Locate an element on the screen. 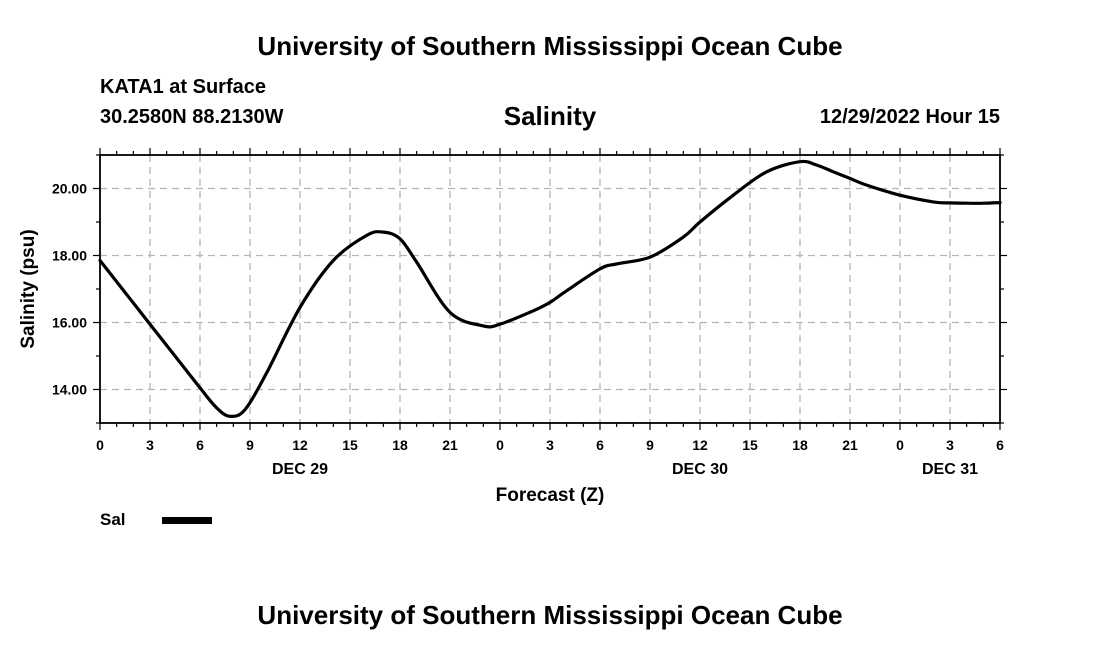 The height and width of the screenshot is (650, 1100). station-coordinates: 30.2580N 88.2130W is located at coordinates (192, 117).